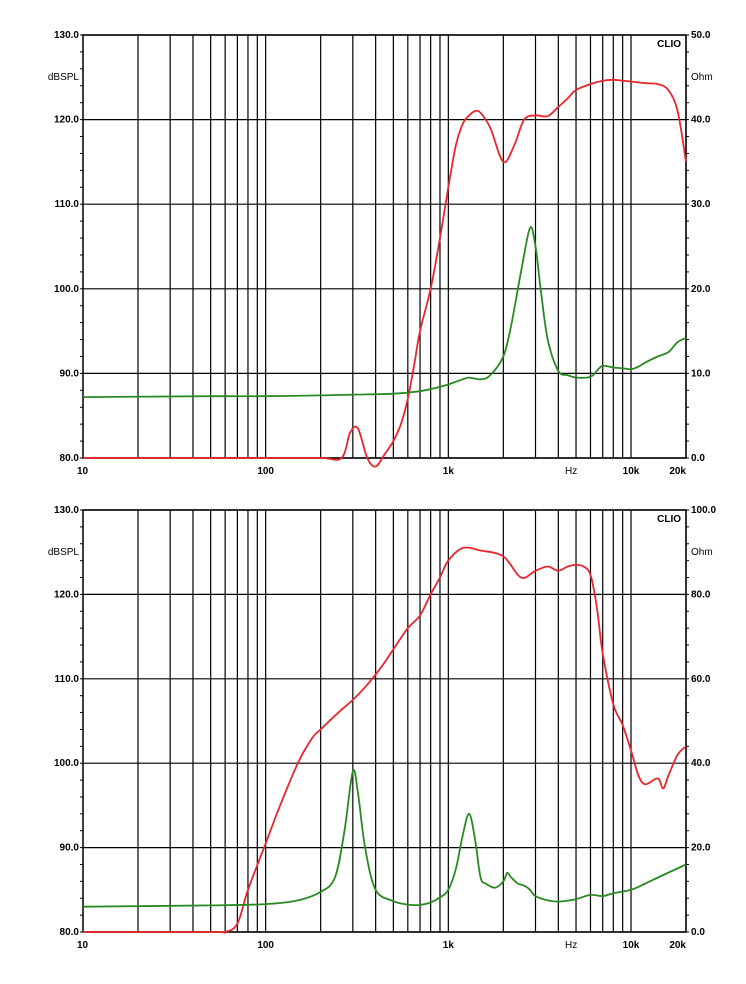 The height and width of the screenshot is (984, 746). What do you see at coordinates (701, 35) in the screenshot?
I see `y-right-tick-label: 50.0` at bounding box center [701, 35].